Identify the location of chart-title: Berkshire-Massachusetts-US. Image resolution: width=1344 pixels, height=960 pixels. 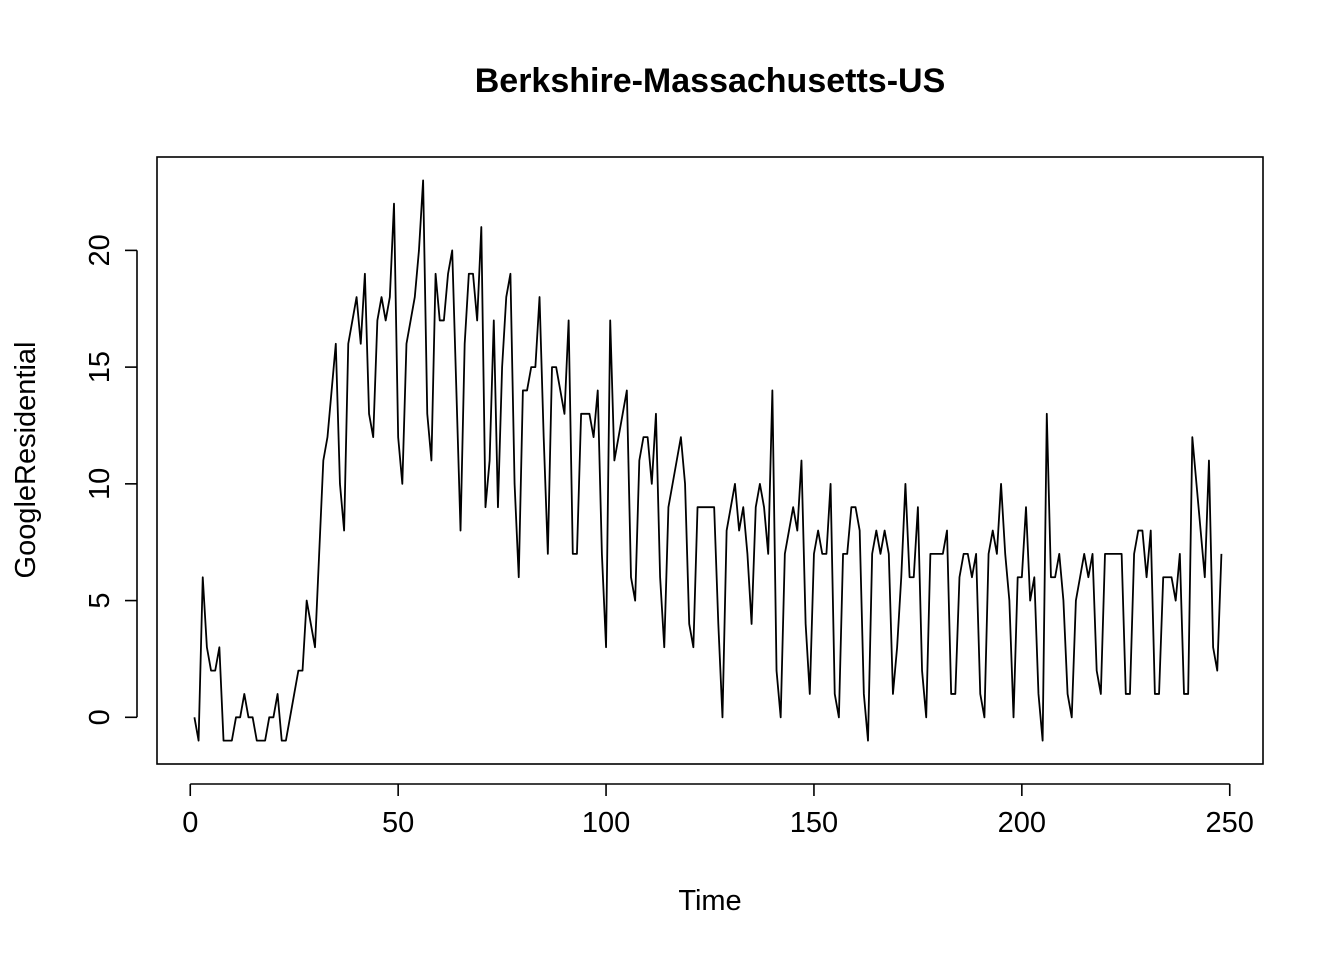
(710, 81).